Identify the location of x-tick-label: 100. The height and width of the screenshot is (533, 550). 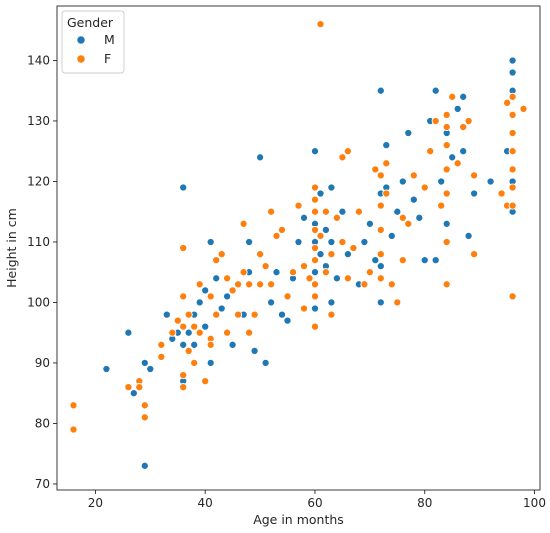
(534, 503).